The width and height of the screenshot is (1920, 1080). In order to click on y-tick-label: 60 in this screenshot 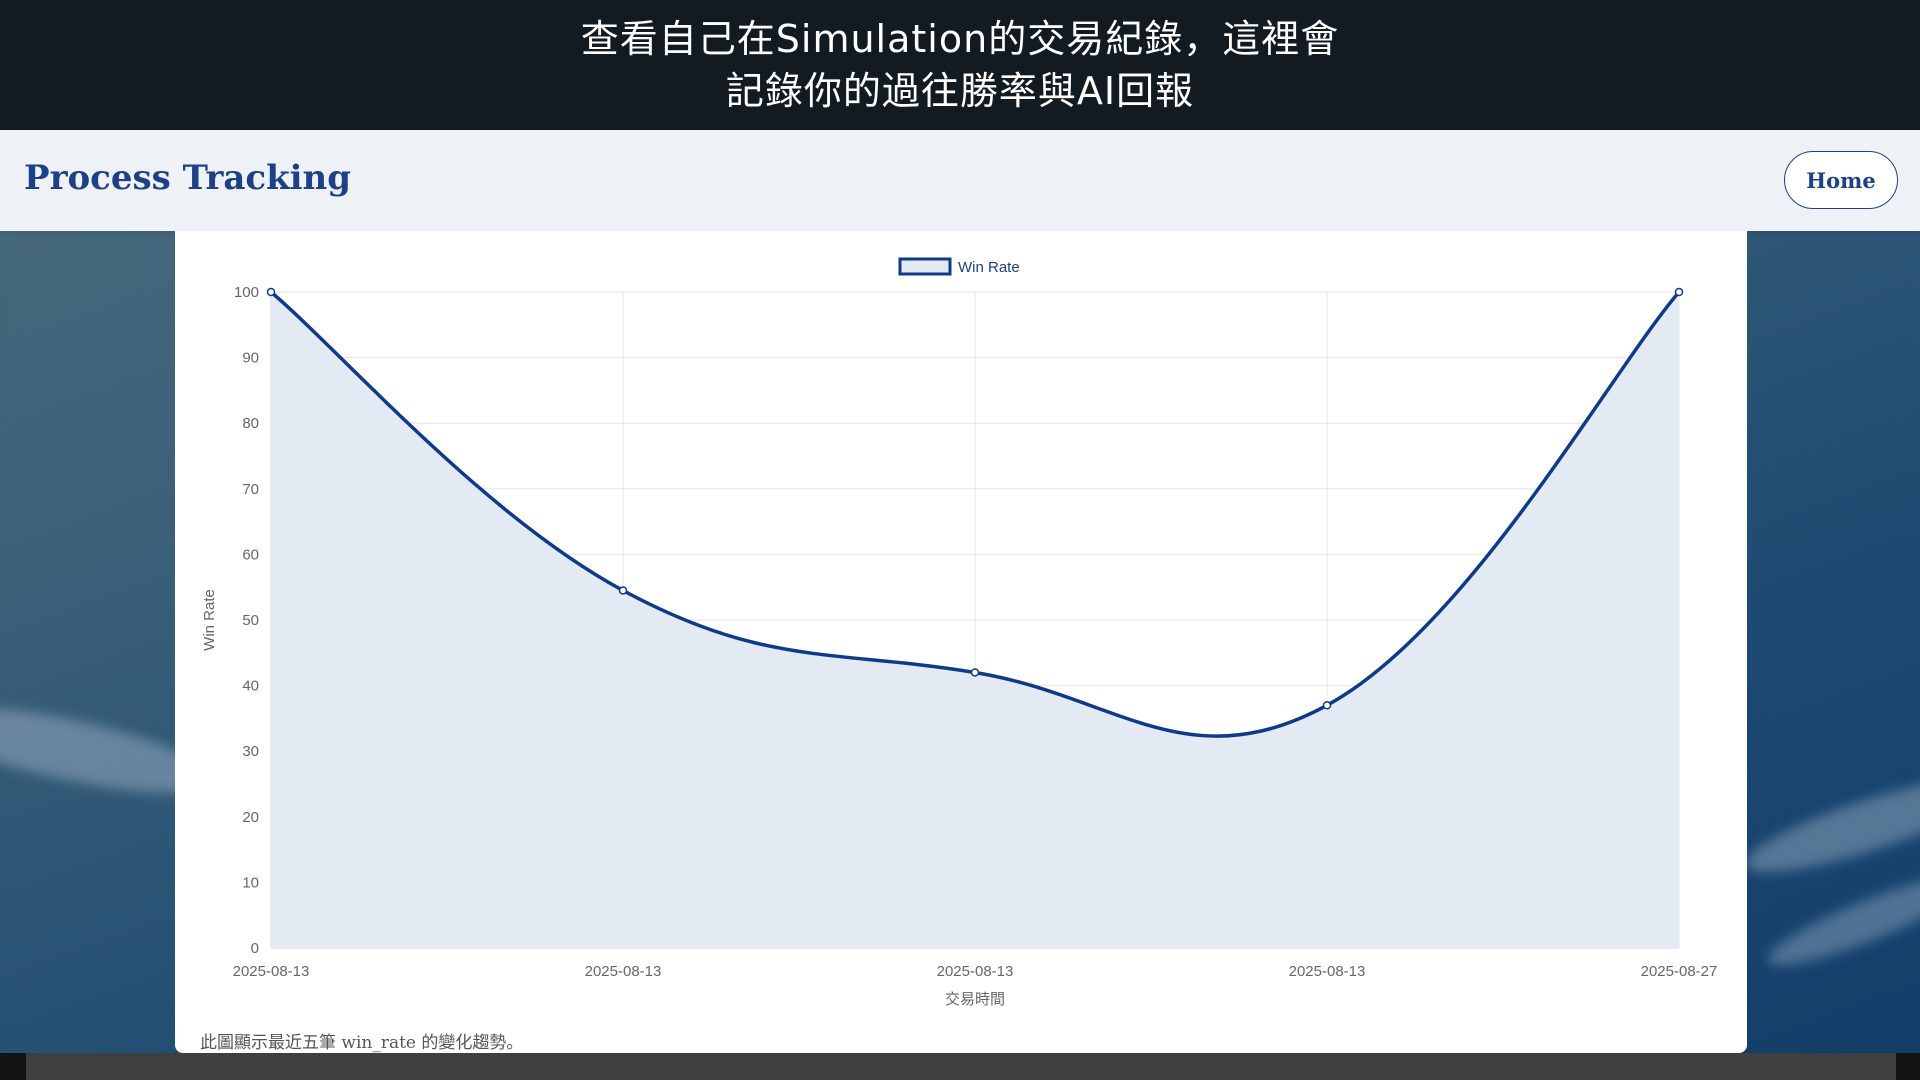, I will do `click(250, 554)`.